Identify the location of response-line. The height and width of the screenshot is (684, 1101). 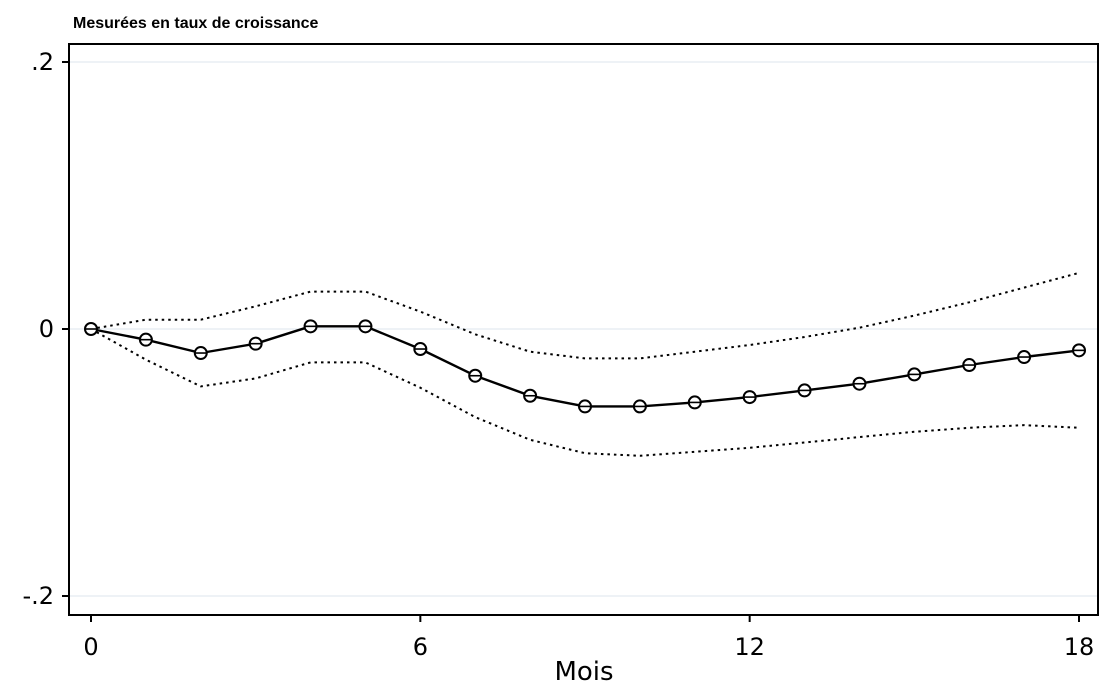
(585, 366).